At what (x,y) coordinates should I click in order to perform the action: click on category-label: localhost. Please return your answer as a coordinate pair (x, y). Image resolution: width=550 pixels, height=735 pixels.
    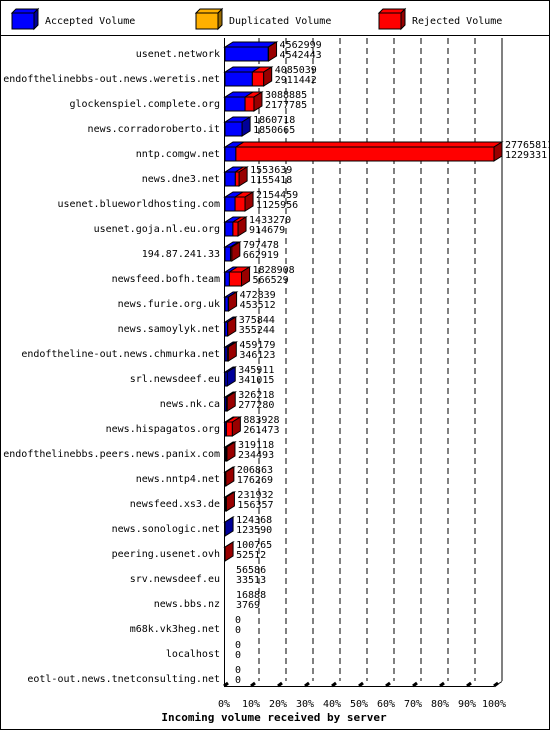
    Looking at the image, I should click on (193, 654).